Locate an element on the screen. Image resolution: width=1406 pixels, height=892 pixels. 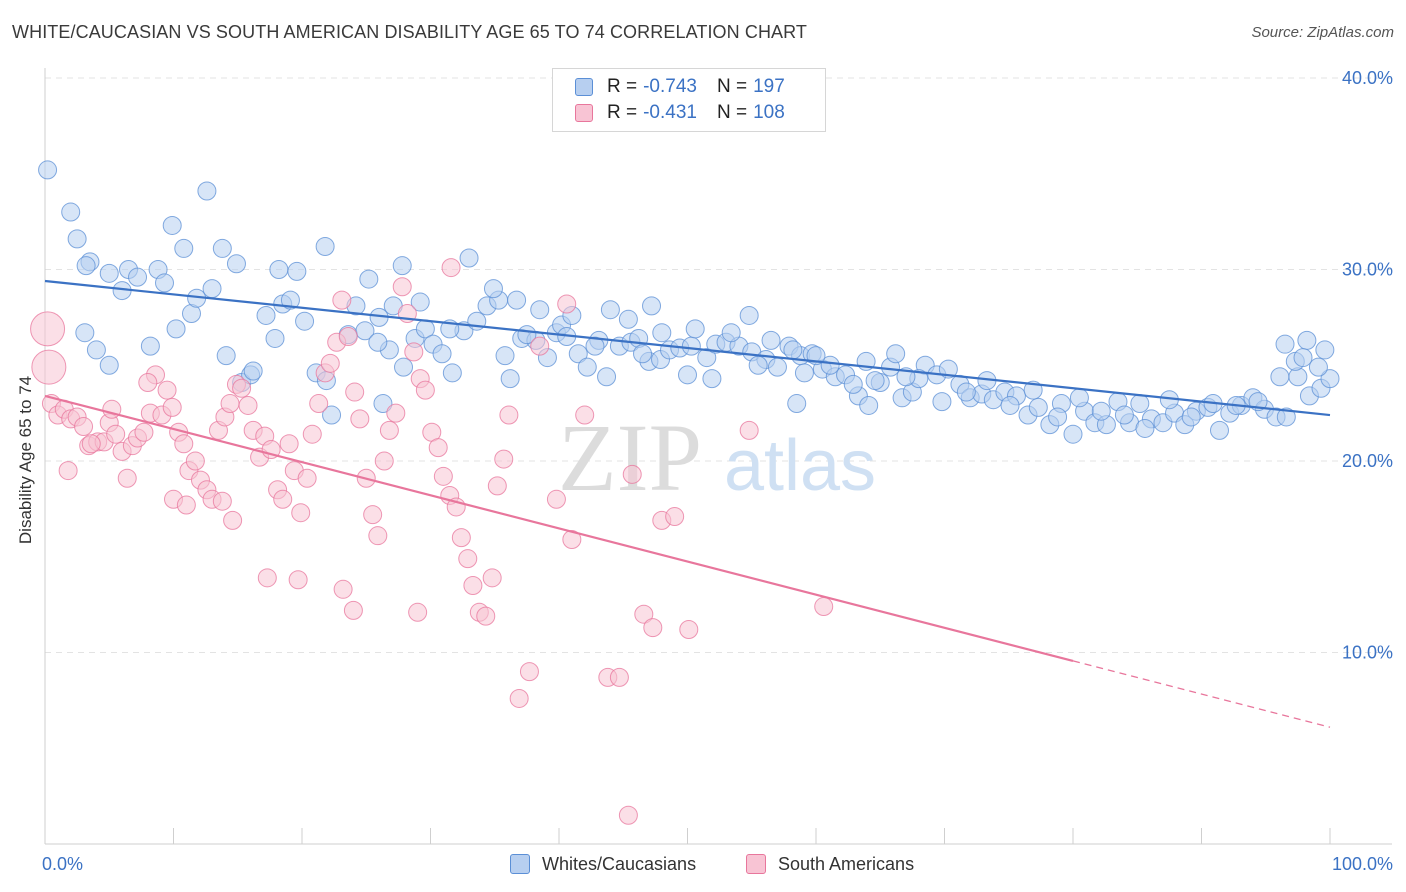
legend-n-value-whites: 197 is located at coordinates (769, 86).